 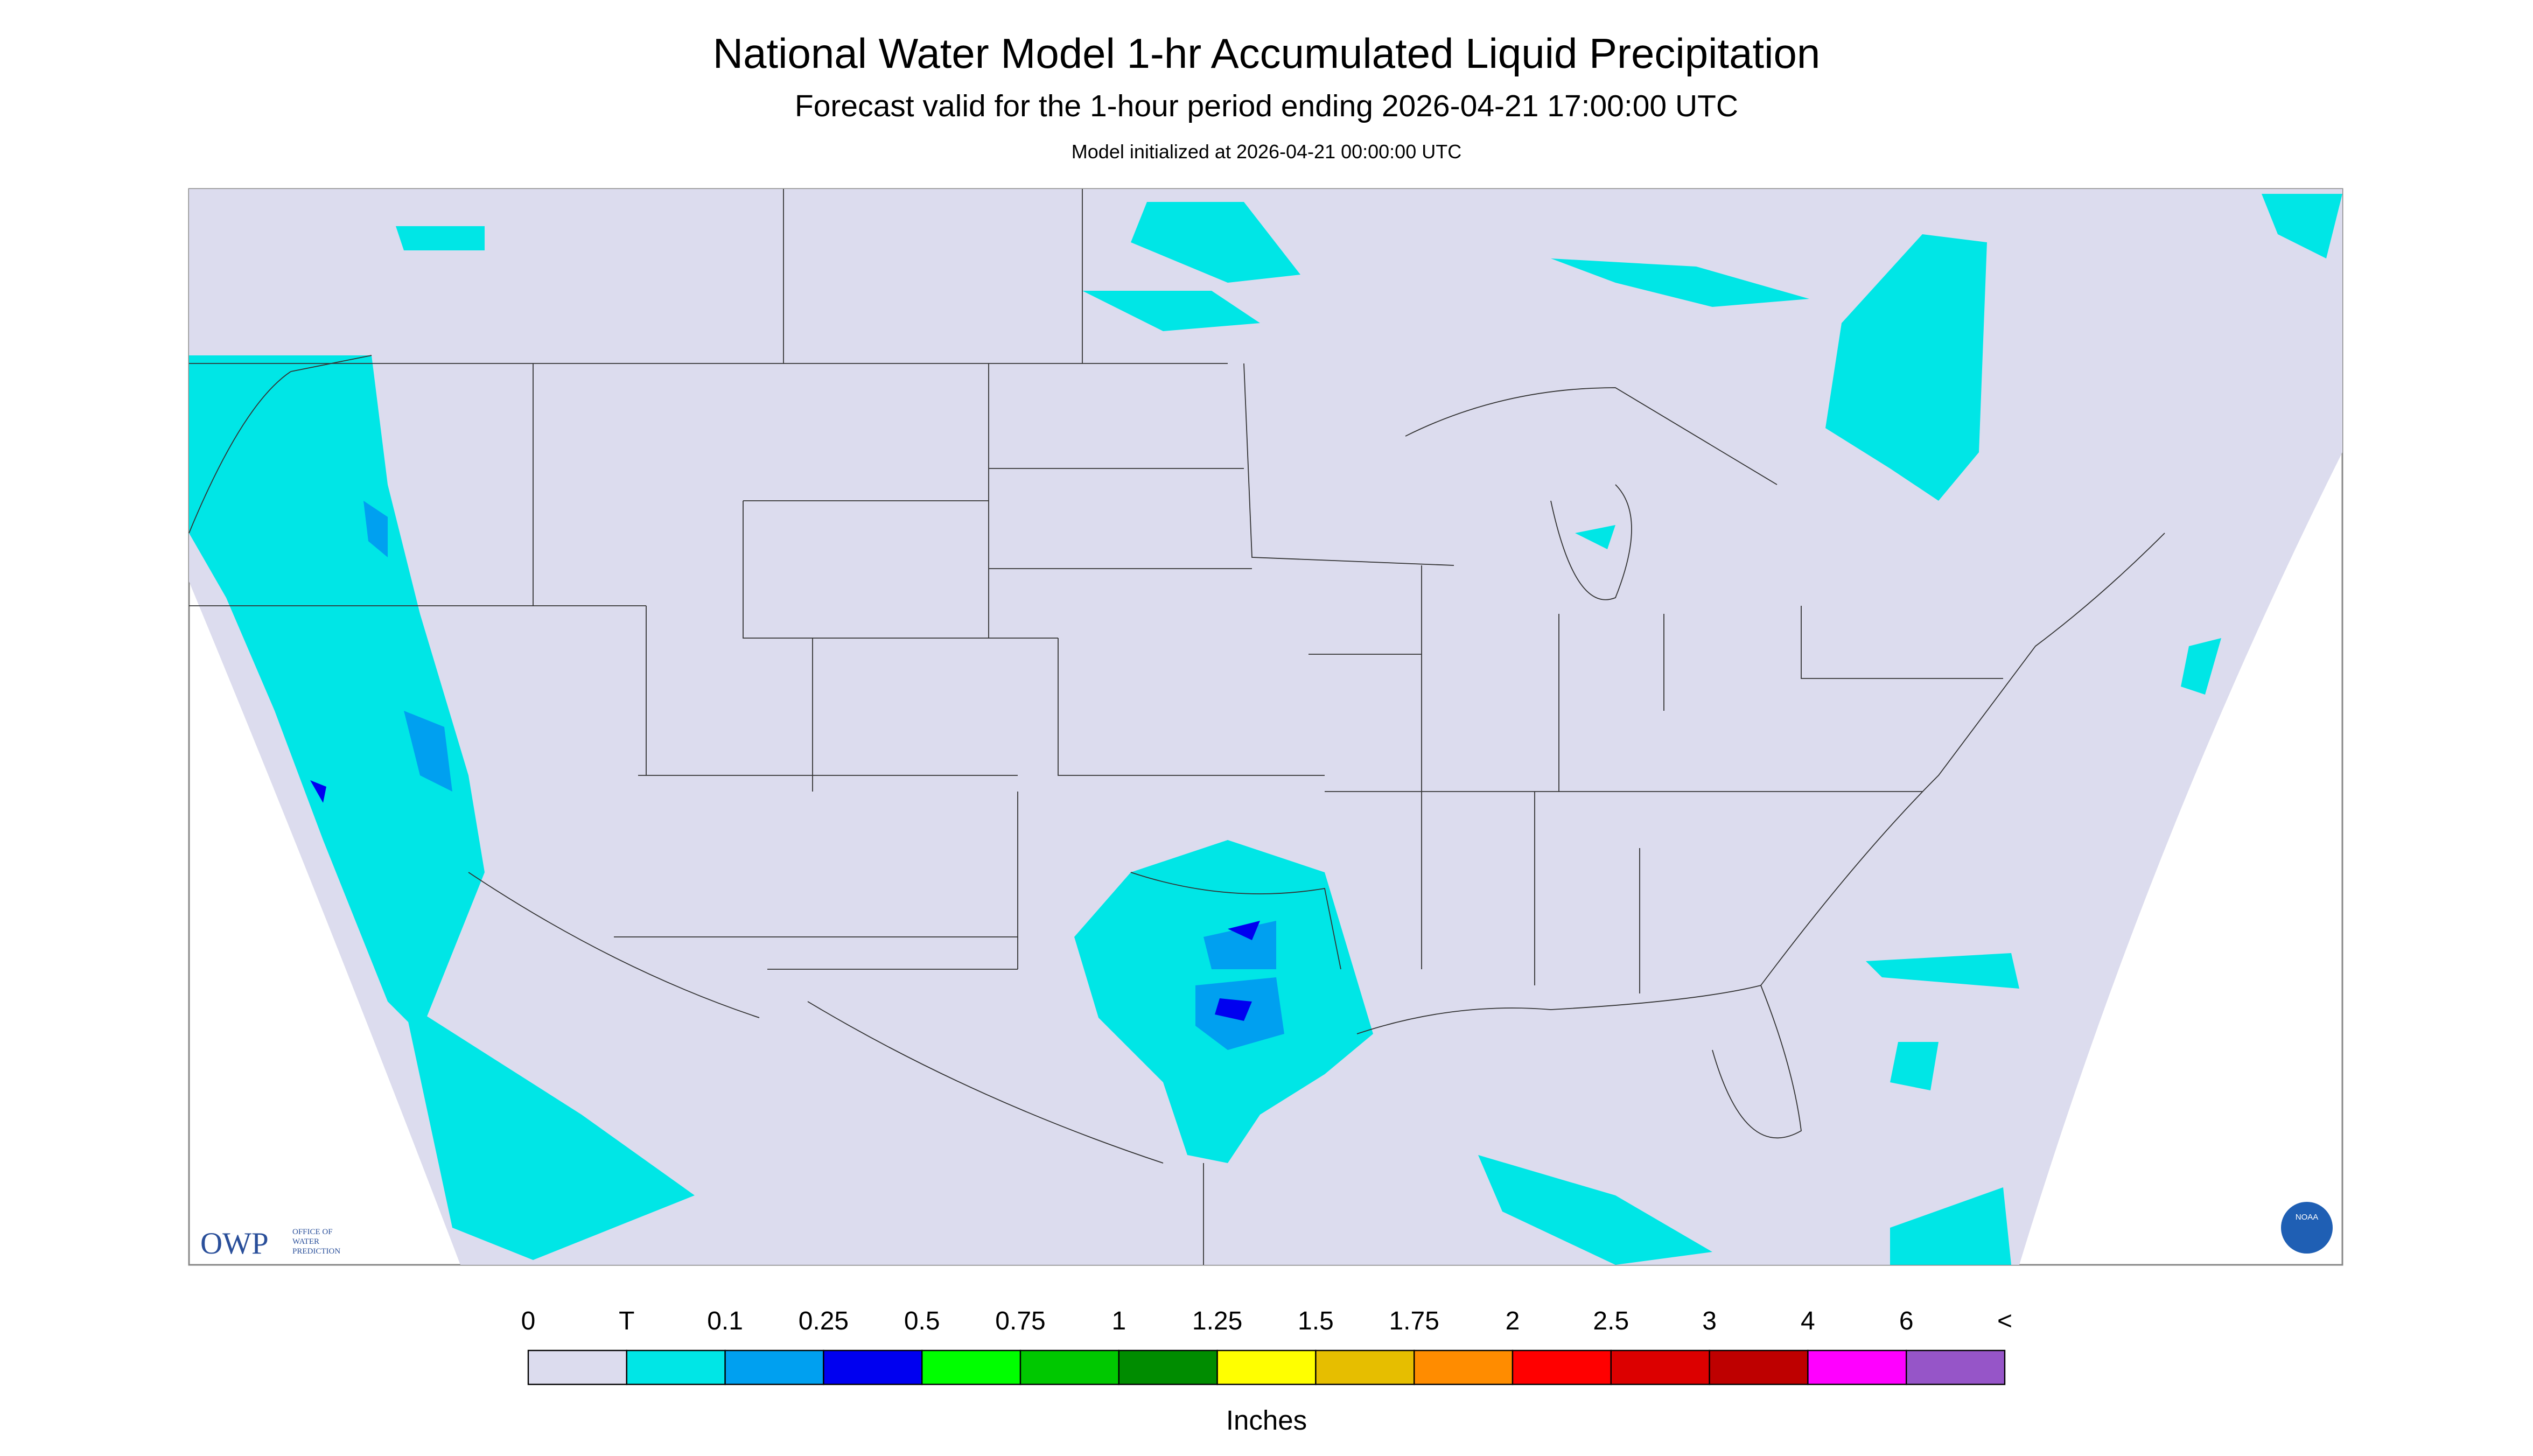 What do you see at coordinates (1119, 1321) in the screenshot?
I see `legend-label: 1` at bounding box center [1119, 1321].